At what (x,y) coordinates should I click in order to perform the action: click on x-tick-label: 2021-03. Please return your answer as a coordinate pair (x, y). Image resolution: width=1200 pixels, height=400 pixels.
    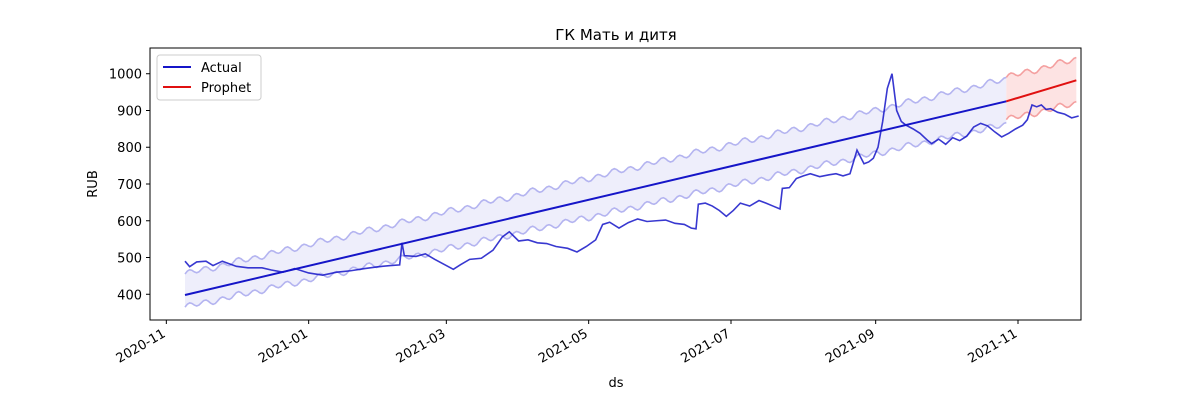
    Looking at the image, I should click on (421, 346).